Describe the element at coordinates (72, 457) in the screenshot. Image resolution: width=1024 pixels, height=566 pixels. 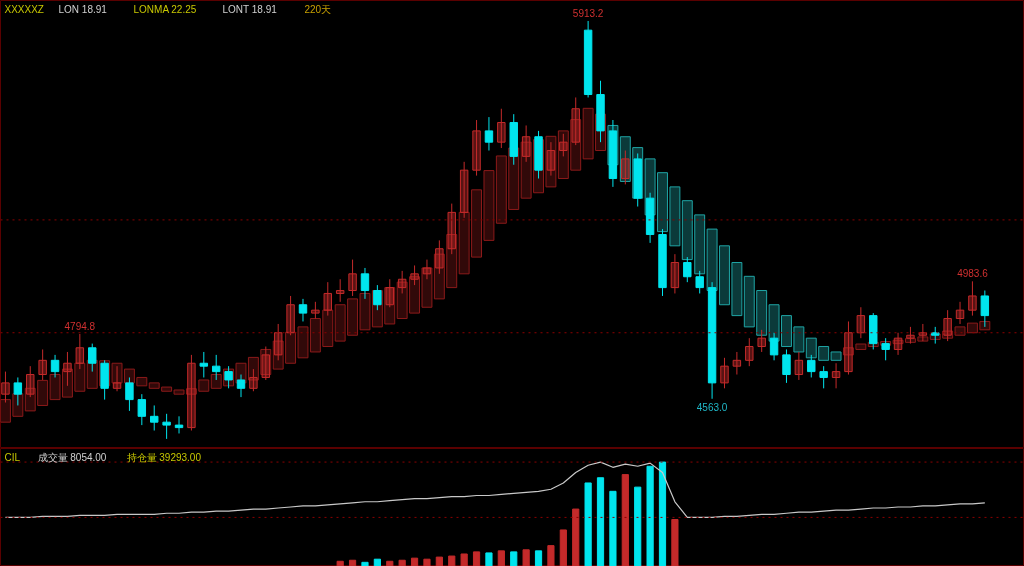
I see `annotation: 成交量 8054.00` at that location.